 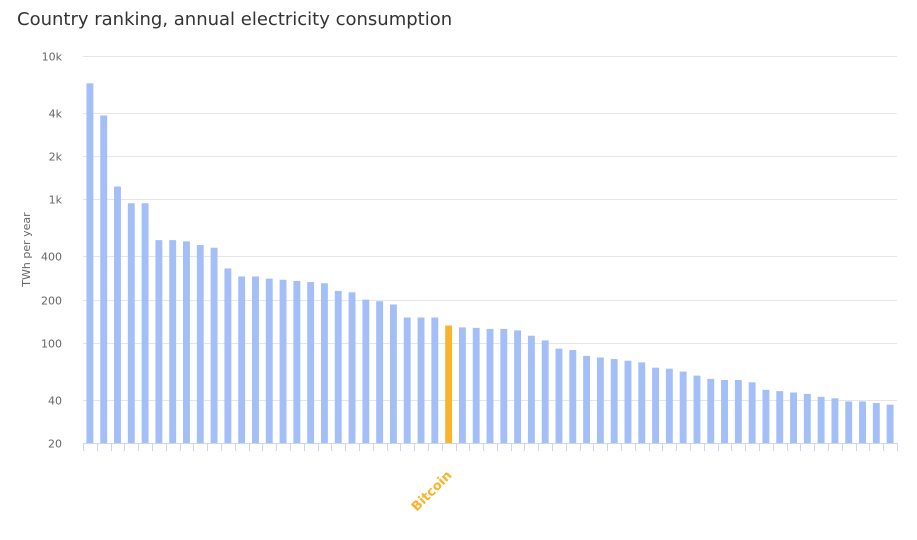 I want to click on x-category-label: Bitcoin, so click(x=432, y=491).